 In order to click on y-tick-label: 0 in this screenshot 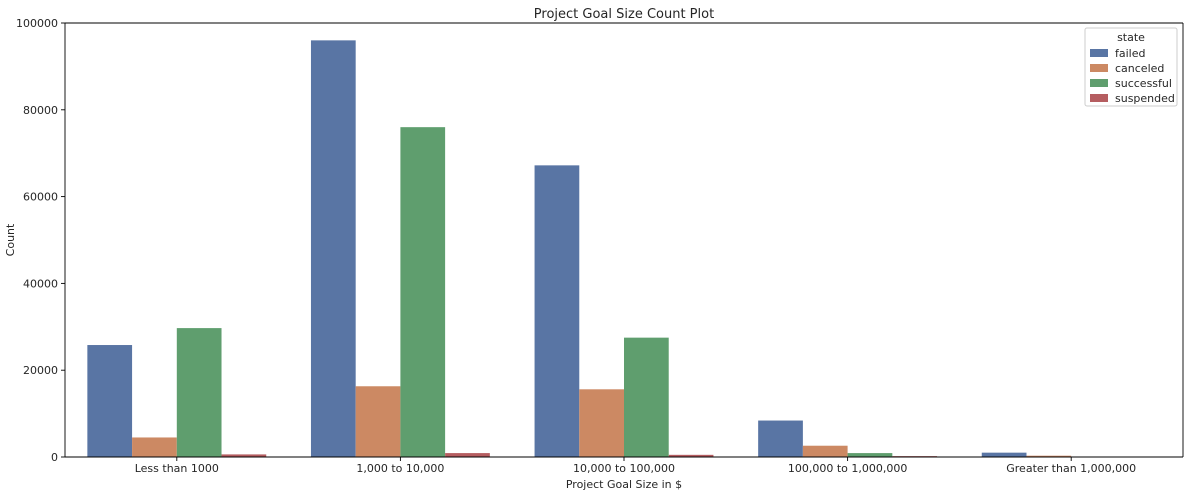, I will do `click(54, 457)`.